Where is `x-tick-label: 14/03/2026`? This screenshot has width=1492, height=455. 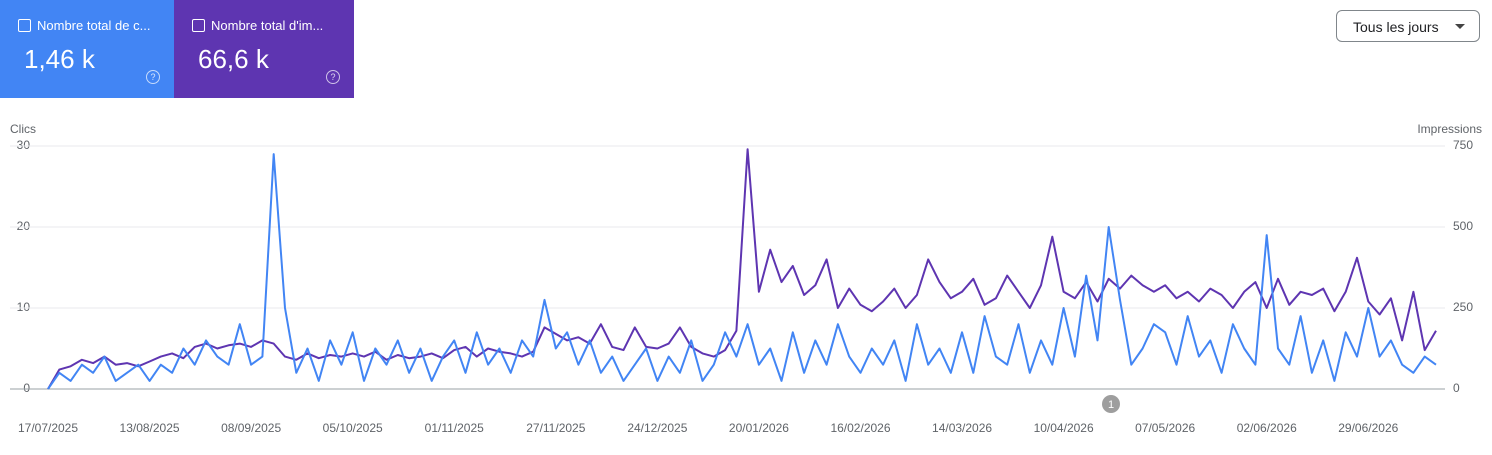
x-tick-label: 14/03/2026 is located at coordinates (962, 428).